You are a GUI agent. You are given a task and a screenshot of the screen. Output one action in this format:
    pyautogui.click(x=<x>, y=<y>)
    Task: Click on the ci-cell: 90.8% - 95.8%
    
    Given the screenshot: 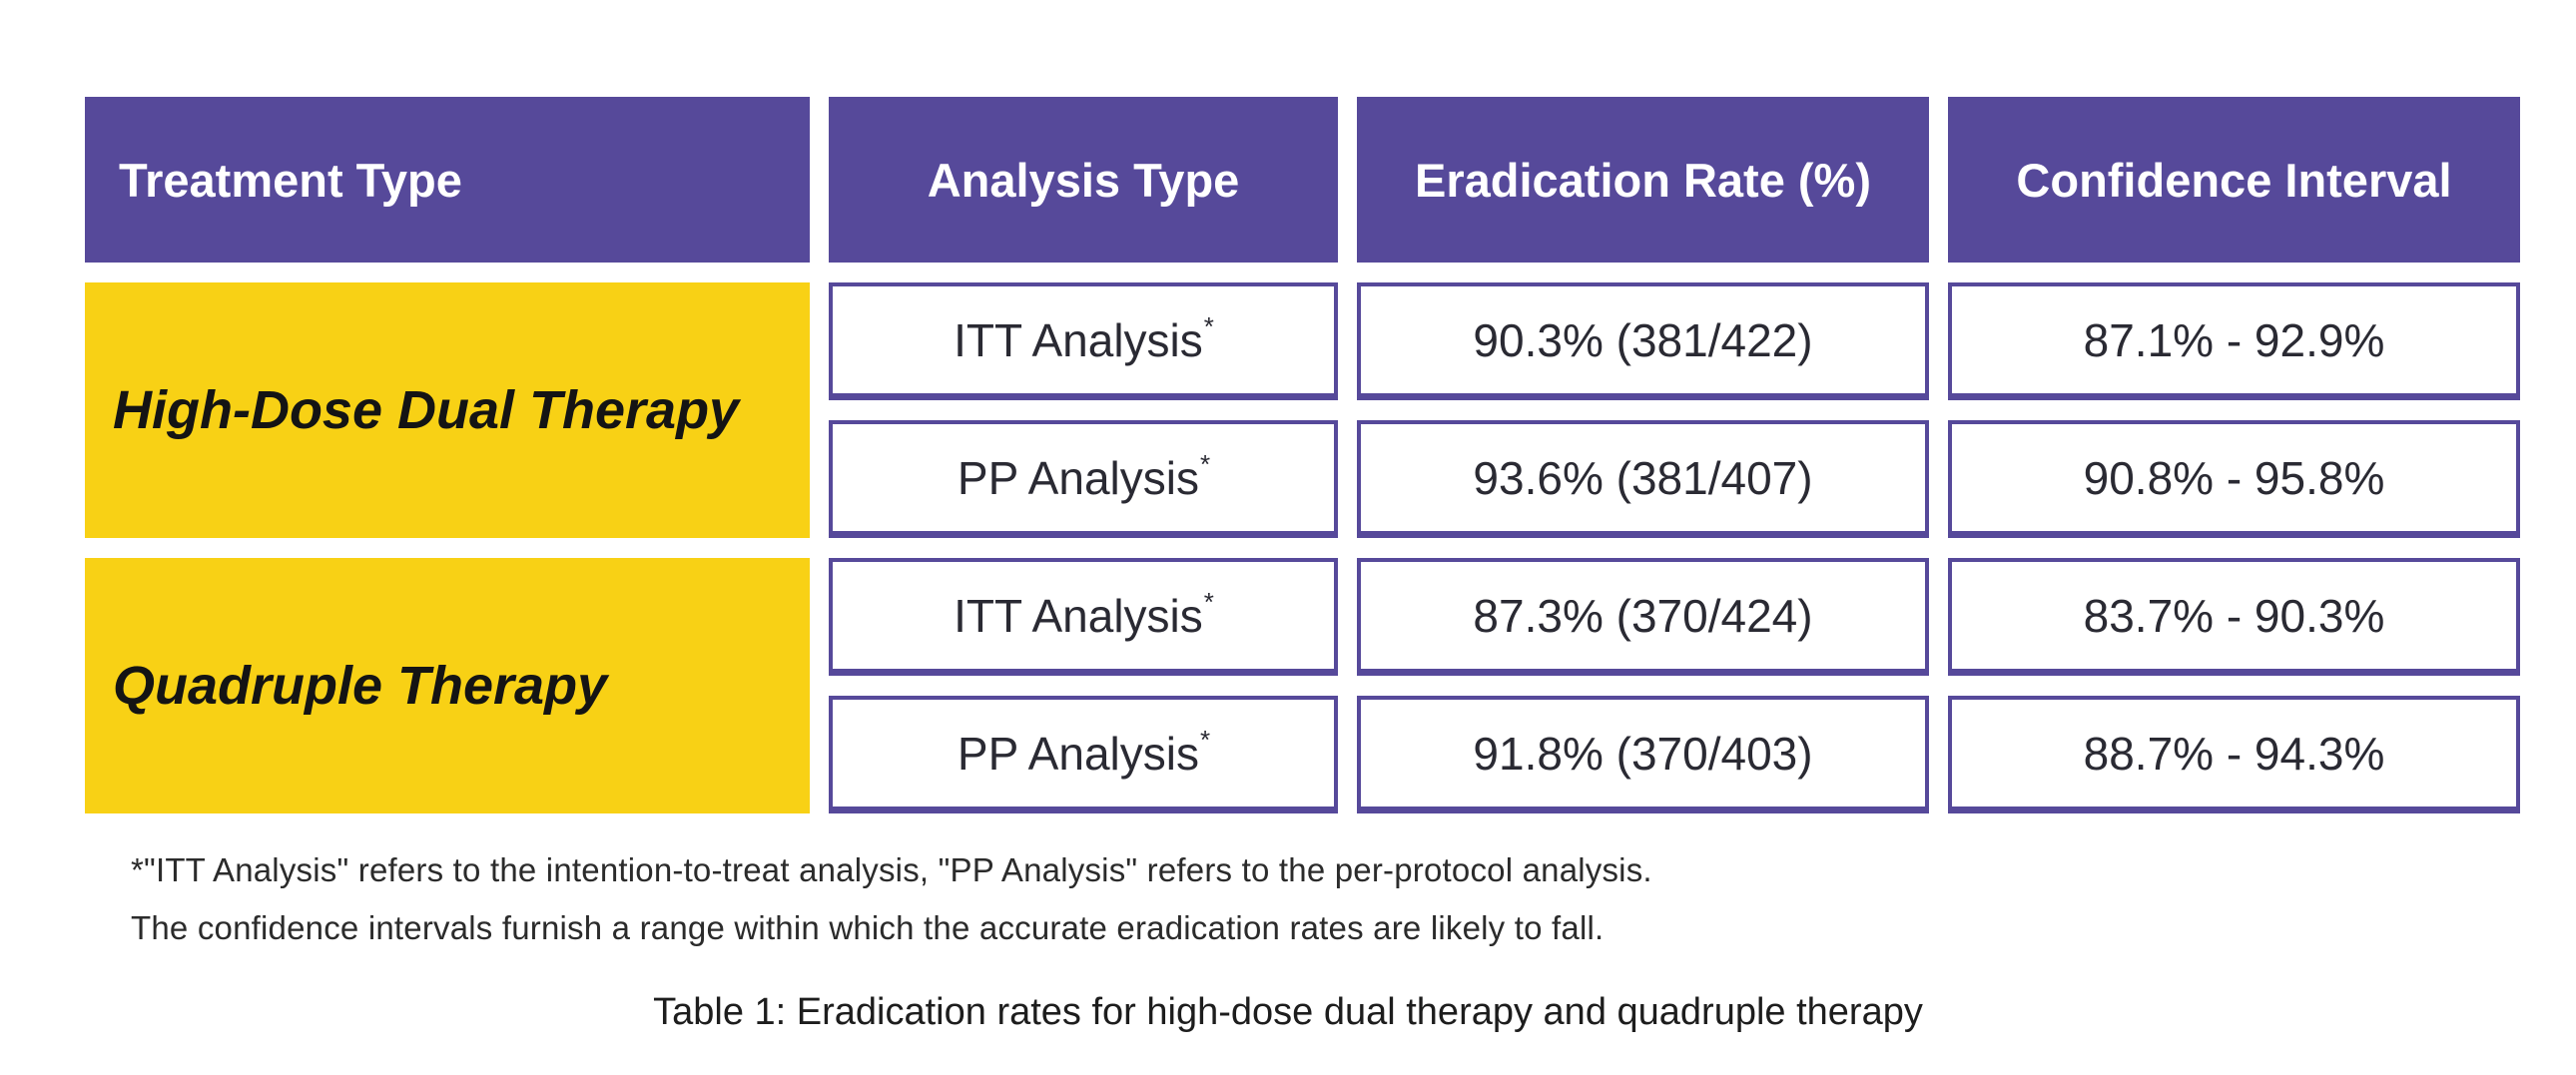 What is the action you would take?
    pyautogui.click(x=2234, y=479)
    